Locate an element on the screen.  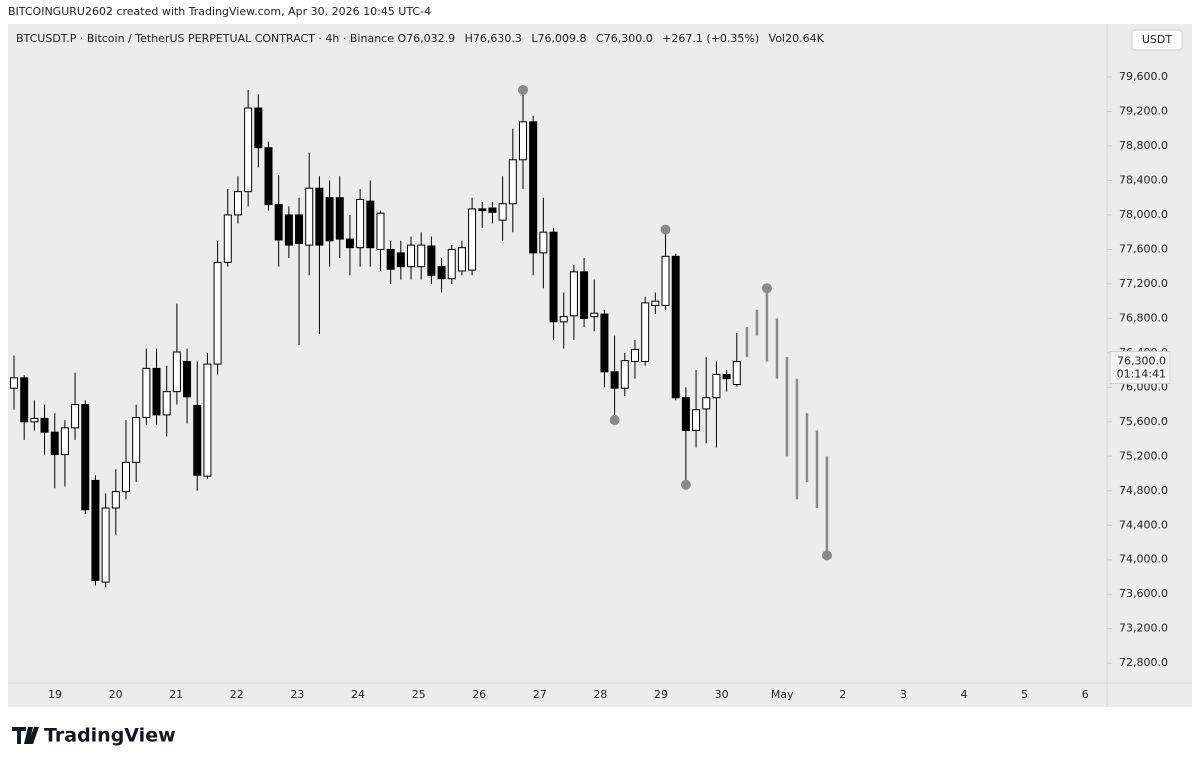
ohlc-key: C is located at coordinates (600, 38).